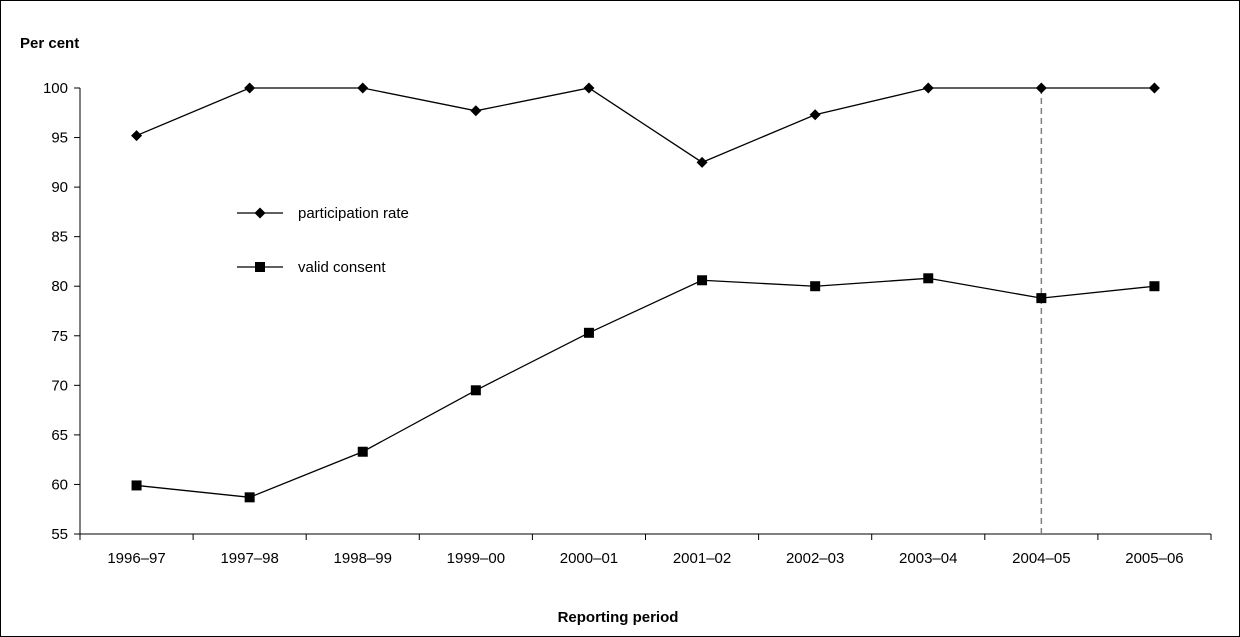 The height and width of the screenshot is (637, 1240). Describe the element at coordinates (59, 187) in the screenshot. I see `y-tick-label: 90` at that location.